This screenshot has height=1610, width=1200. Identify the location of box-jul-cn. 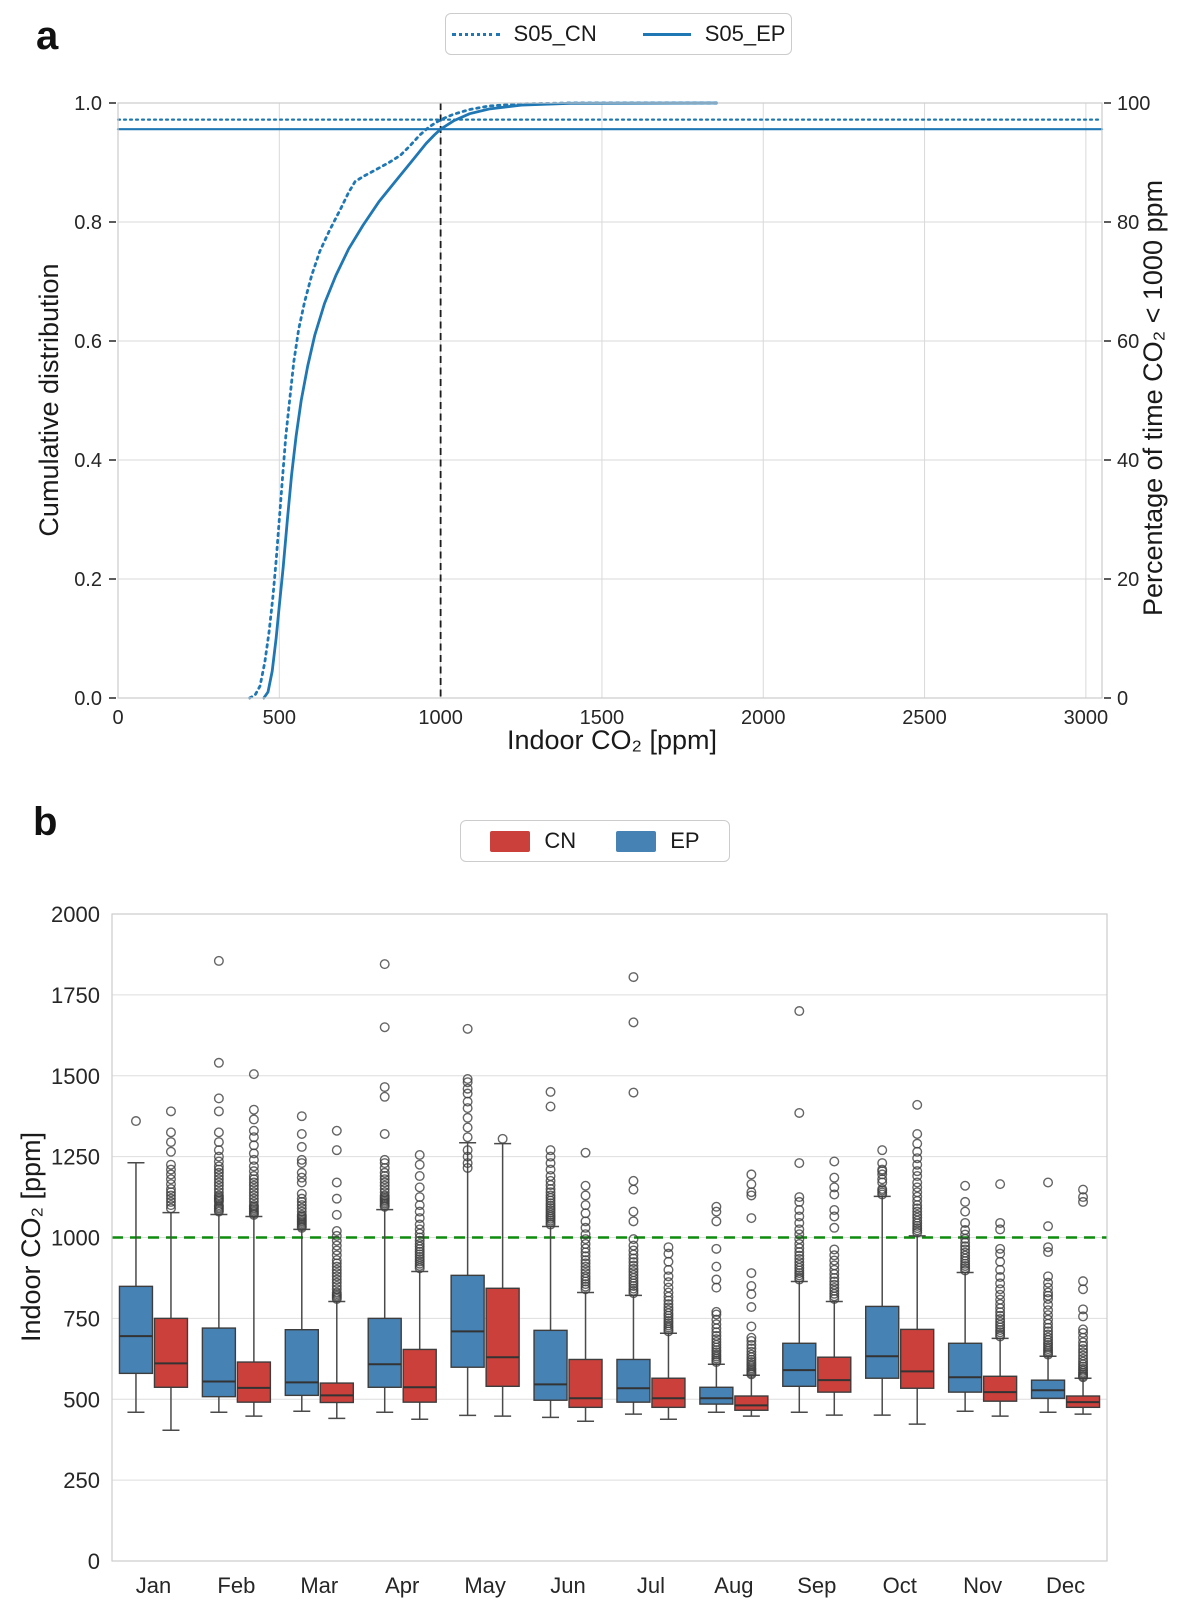
(668, 1331).